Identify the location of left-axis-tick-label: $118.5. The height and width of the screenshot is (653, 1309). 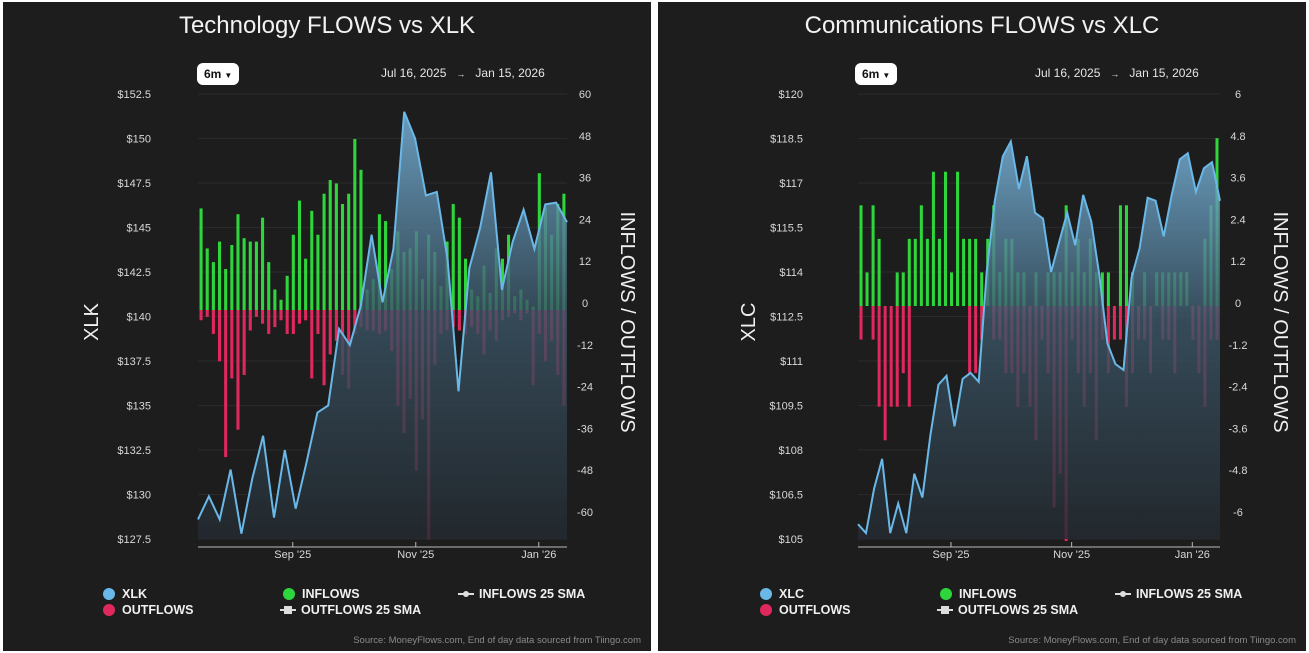
(786, 140).